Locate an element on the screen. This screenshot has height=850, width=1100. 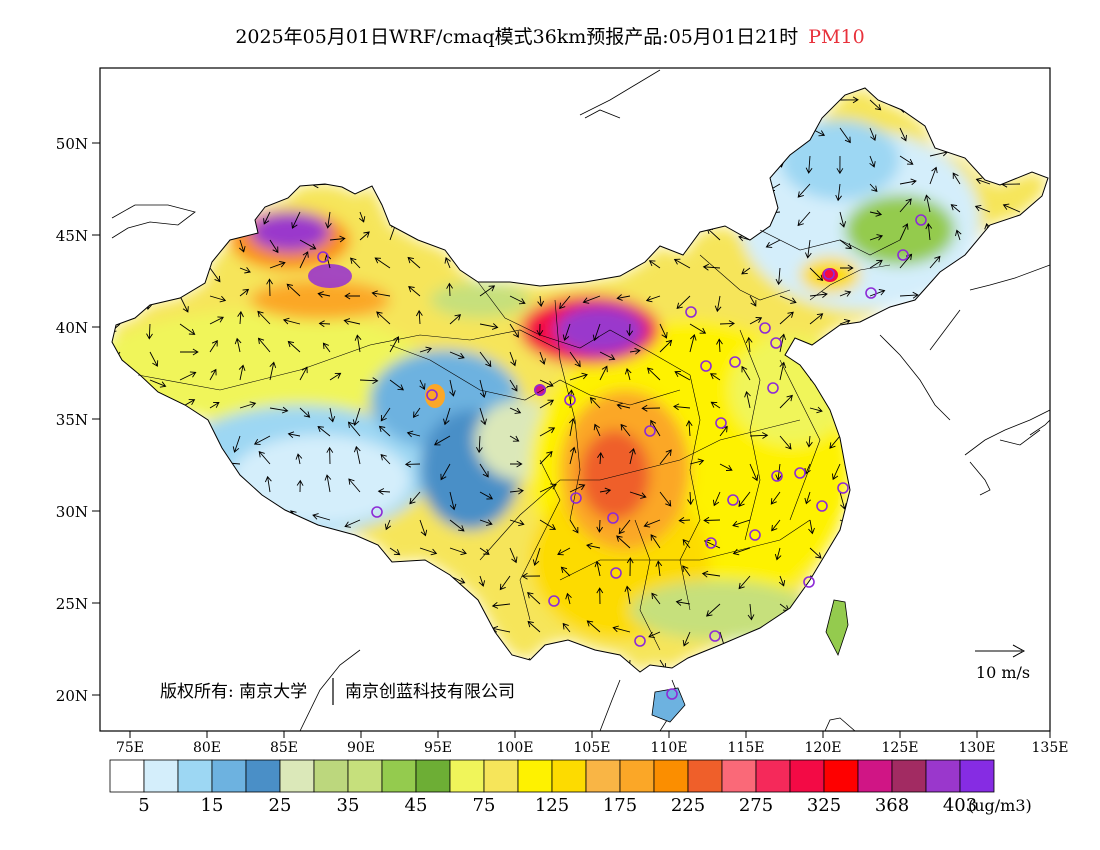
lon-tick-label: 130E is located at coordinates (977, 748).